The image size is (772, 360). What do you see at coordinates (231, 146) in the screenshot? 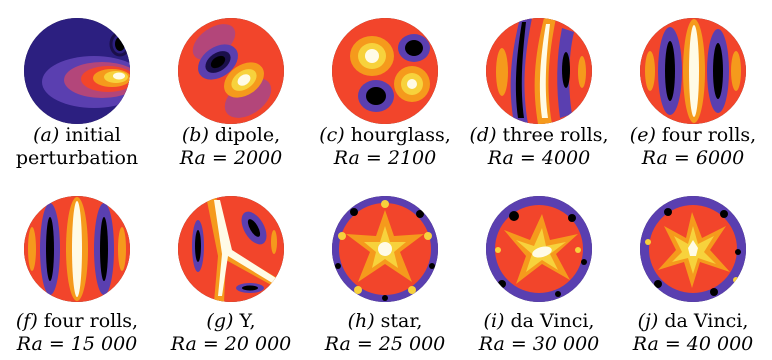
I see `caption-b: (b) dipole, Ra = 2000` at bounding box center [231, 146].